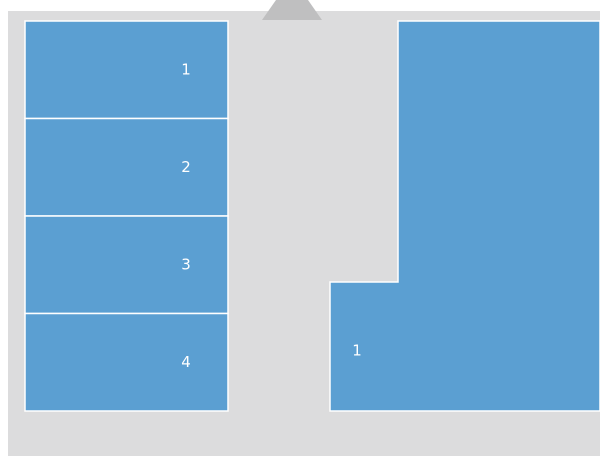 The image size is (600, 456). Describe the element at coordinates (186, 264) in the screenshot. I see `left-panel-label: 3` at that location.